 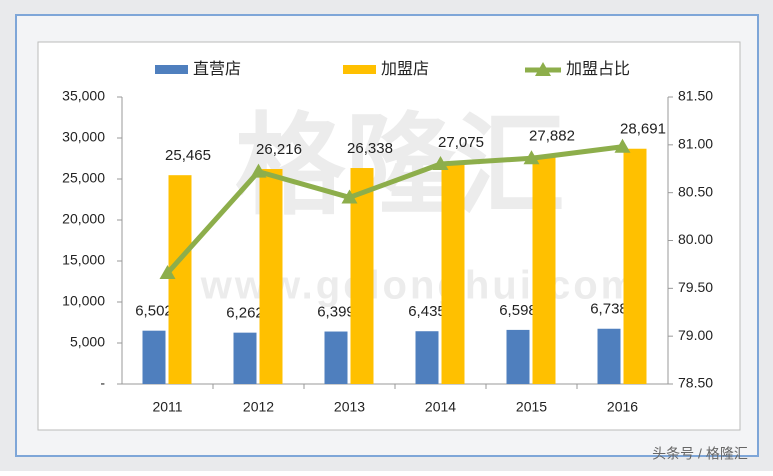 What do you see at coordinates (83, 301) in the screenshot?
I see `y-tick-label: 10,000` at bounding box center [83, 301].